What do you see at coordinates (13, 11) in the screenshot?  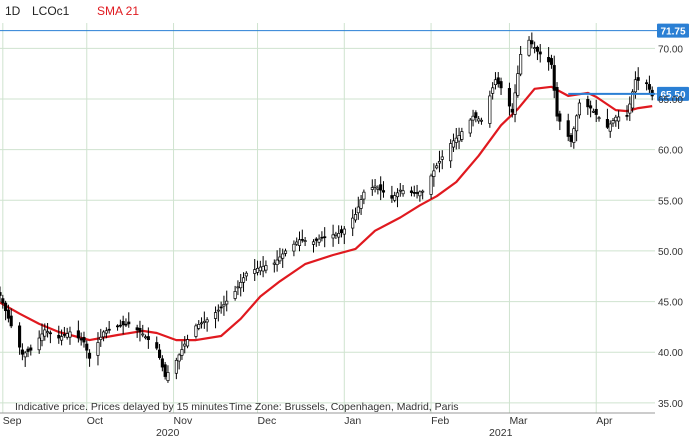 I see `interval-label: 1D` at bounding box center [13, 11].